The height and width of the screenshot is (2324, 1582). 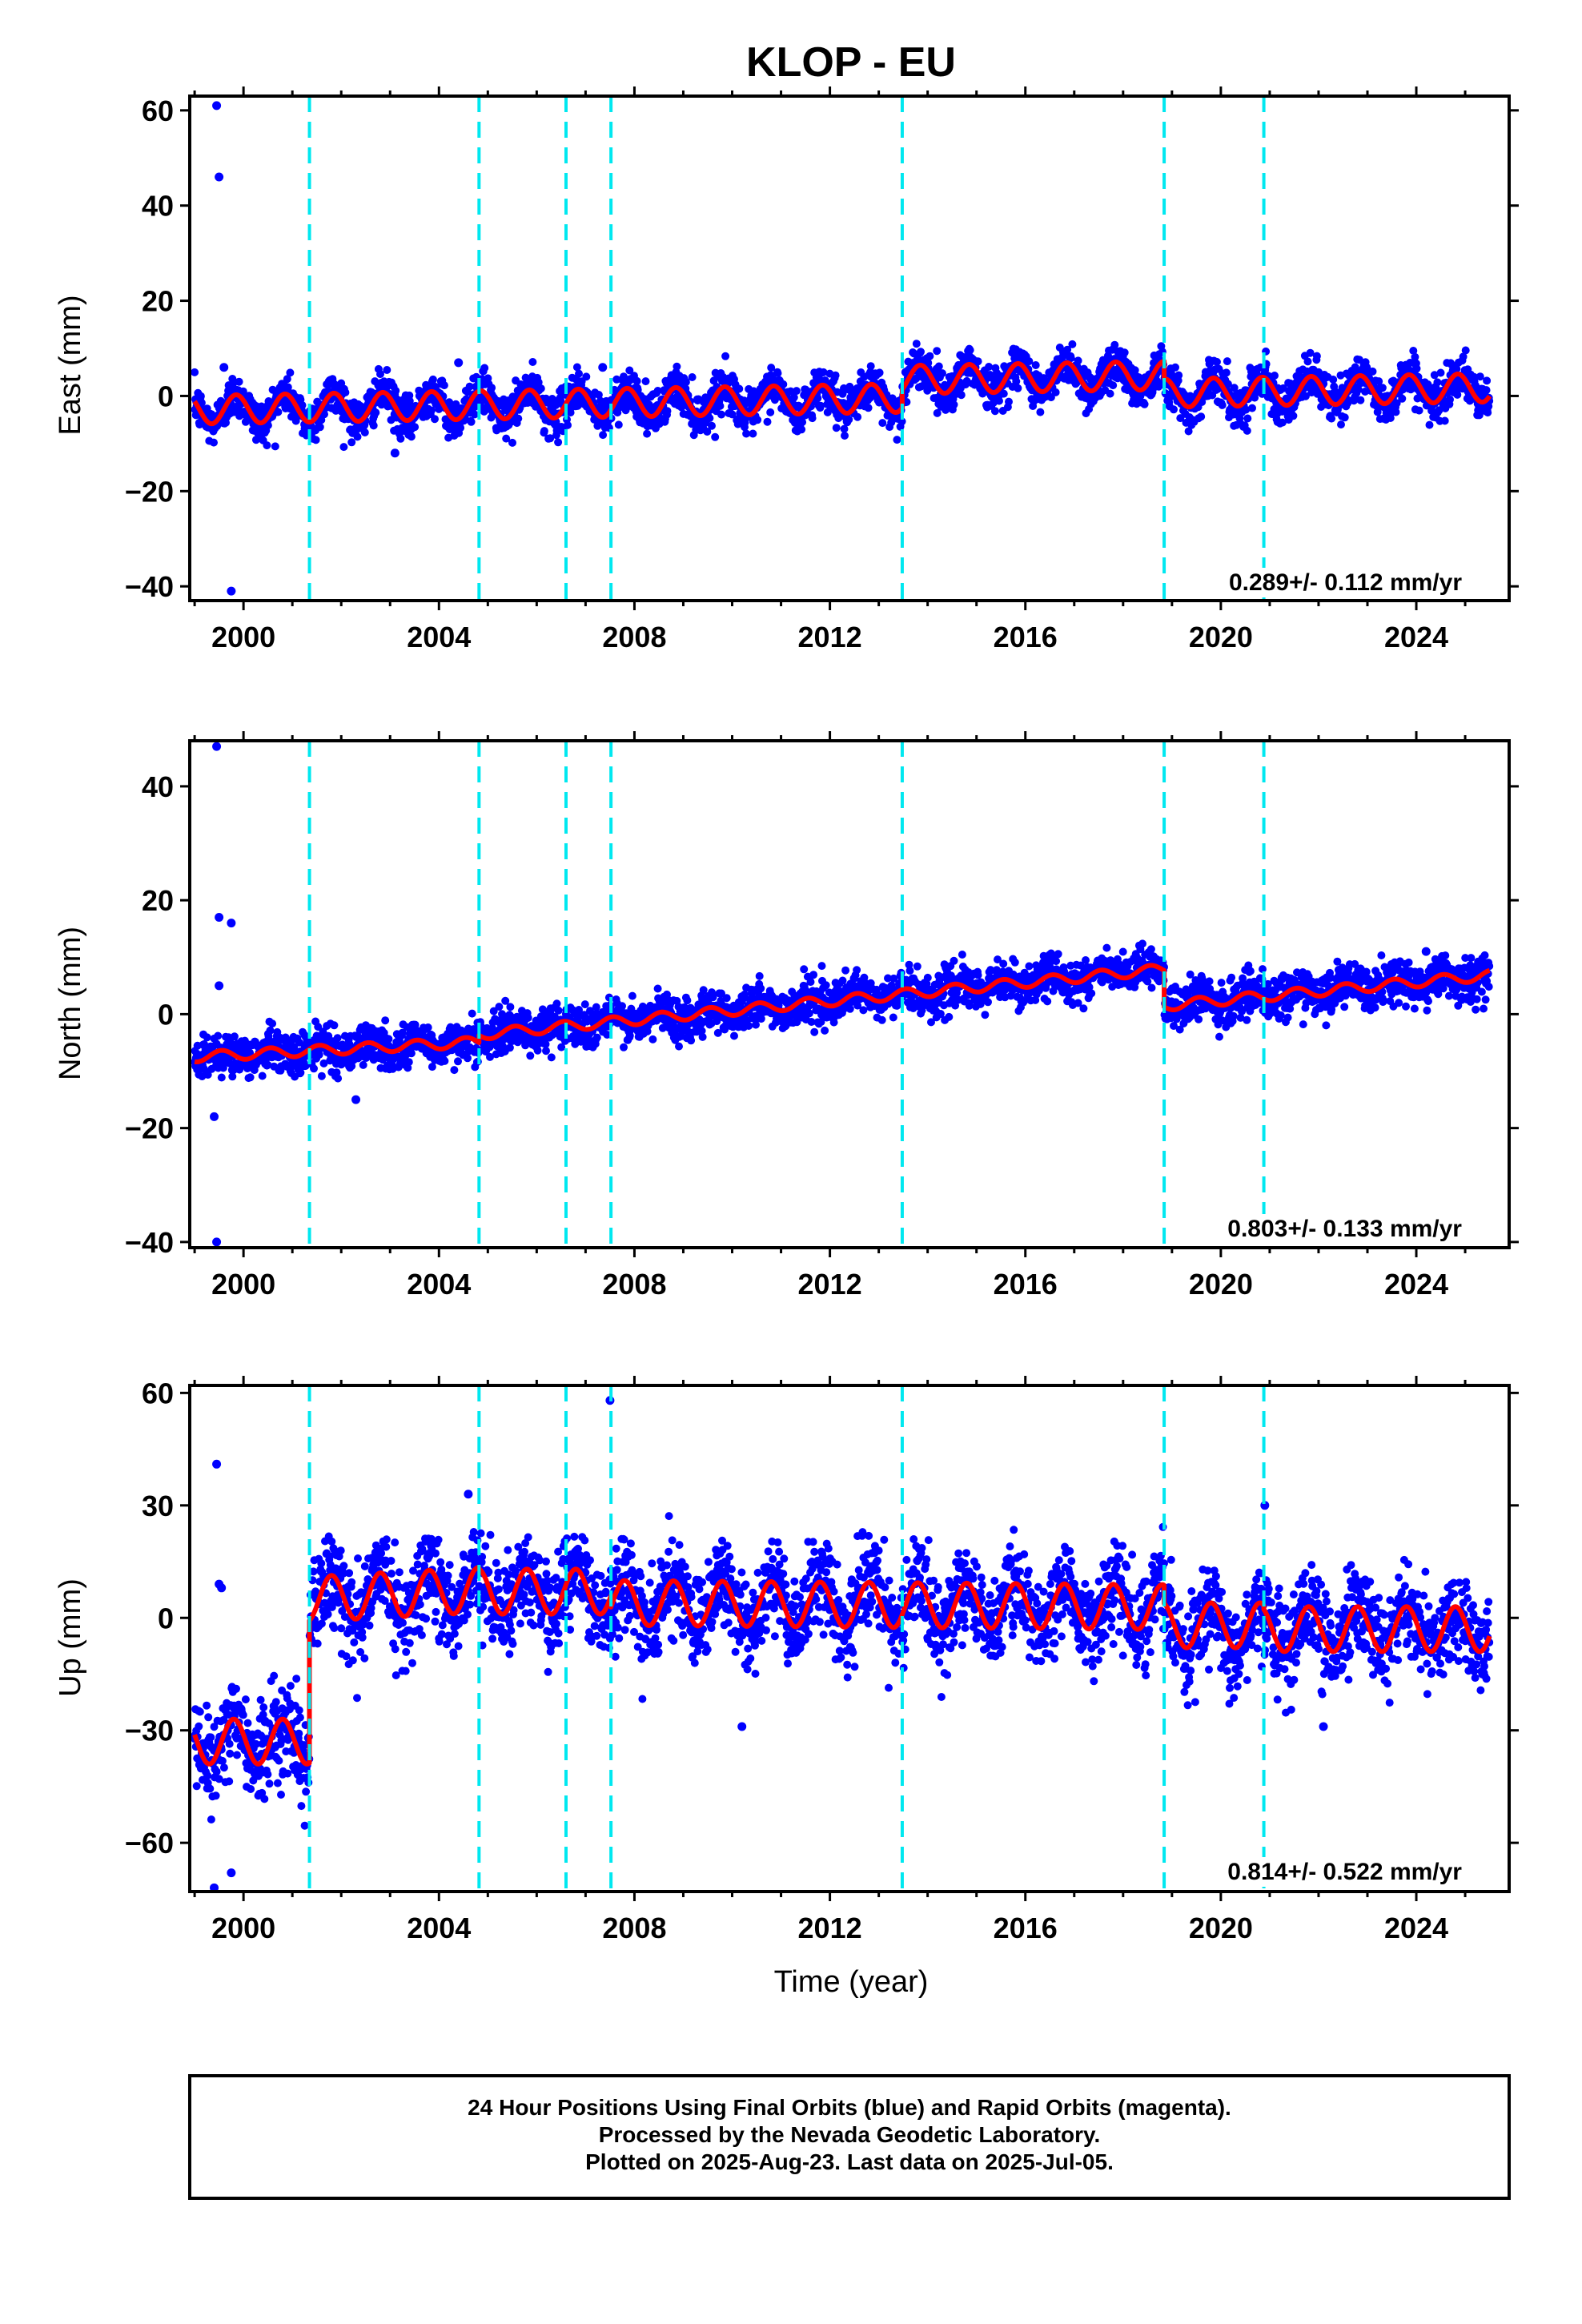 I want to click on up-point-cloud, so click(x=843, y=1671).